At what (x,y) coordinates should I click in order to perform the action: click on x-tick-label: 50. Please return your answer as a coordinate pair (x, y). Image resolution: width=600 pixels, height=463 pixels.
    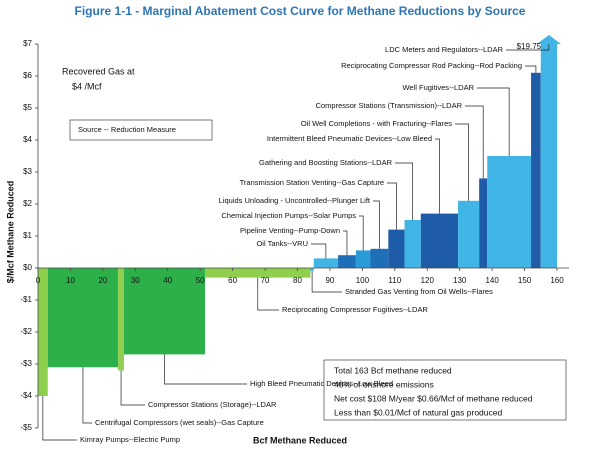
    Looking at the image, I should click on (200, 280).